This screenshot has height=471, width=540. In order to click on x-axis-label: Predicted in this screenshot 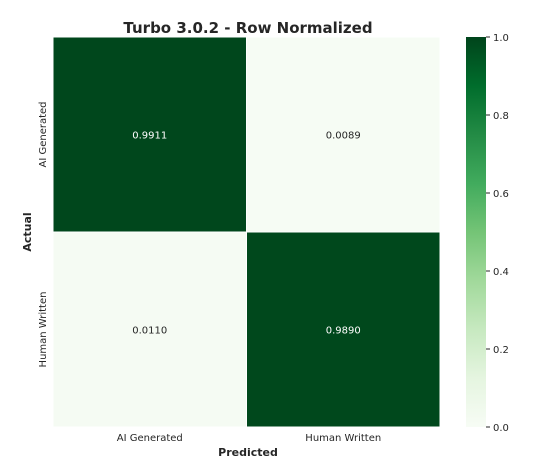, I will do `click(248, 452)`.